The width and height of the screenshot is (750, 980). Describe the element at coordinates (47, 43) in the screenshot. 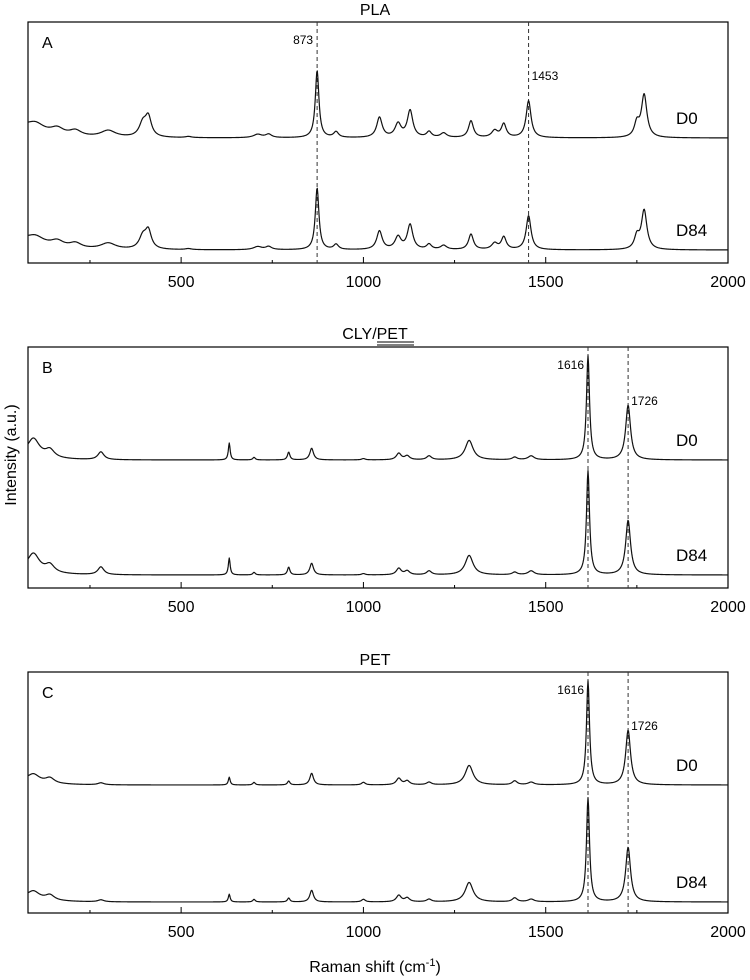

I see `panel-letter: A` at that location.